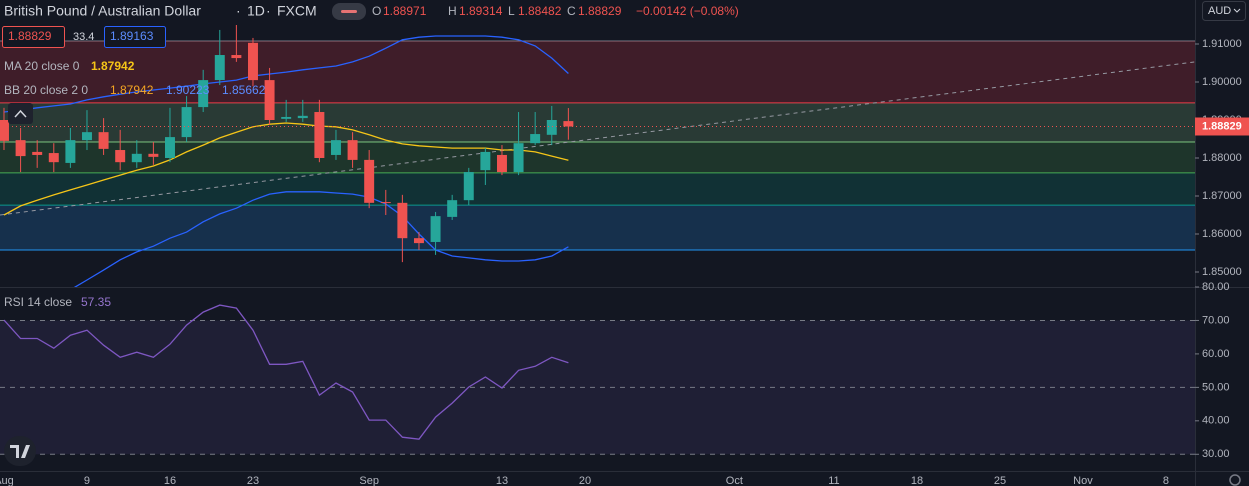  I want to click on x-tick-label: Oct, so click(734, 480).